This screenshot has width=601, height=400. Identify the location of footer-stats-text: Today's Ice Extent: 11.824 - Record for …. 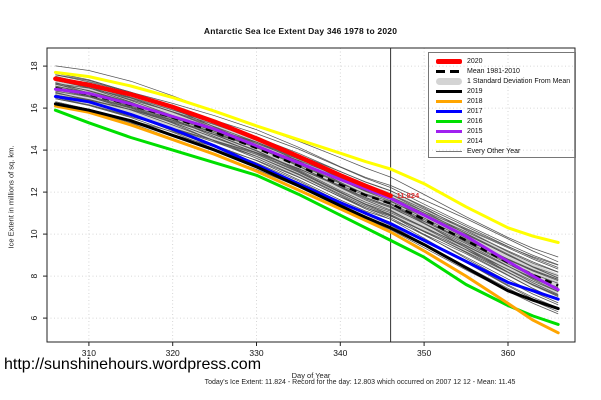
(360, 382).